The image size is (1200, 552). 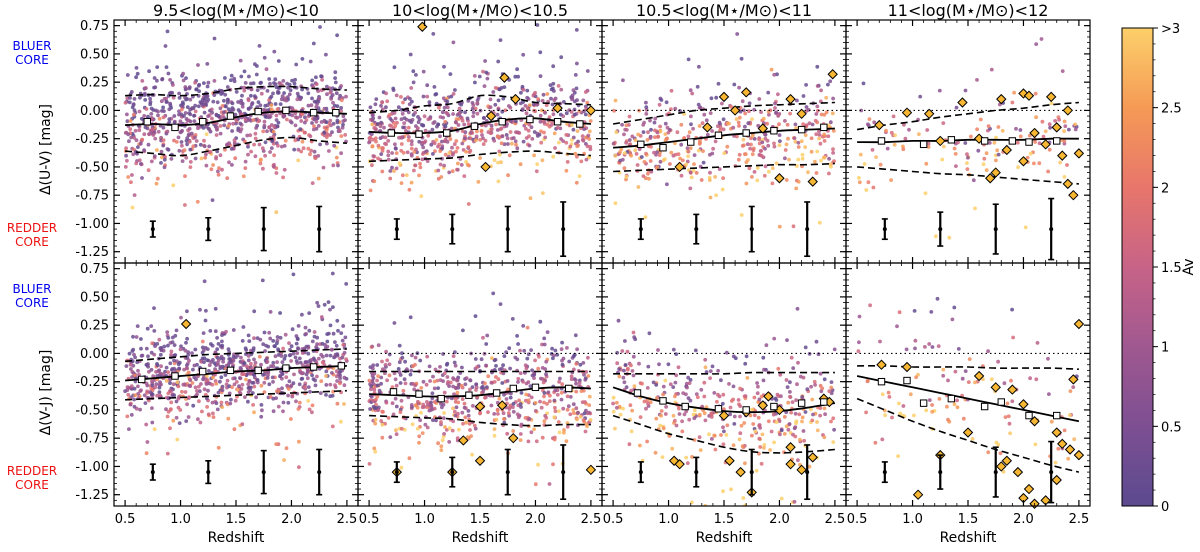 I want to click on fit-lines-r1-p1, so click(x=480, y=399).